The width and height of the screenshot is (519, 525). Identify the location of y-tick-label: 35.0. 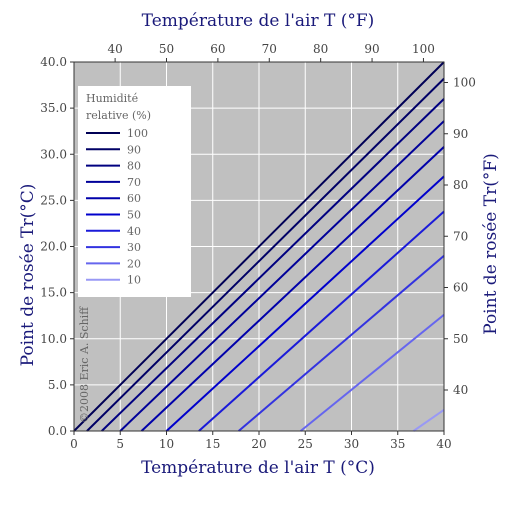
(53, 108).